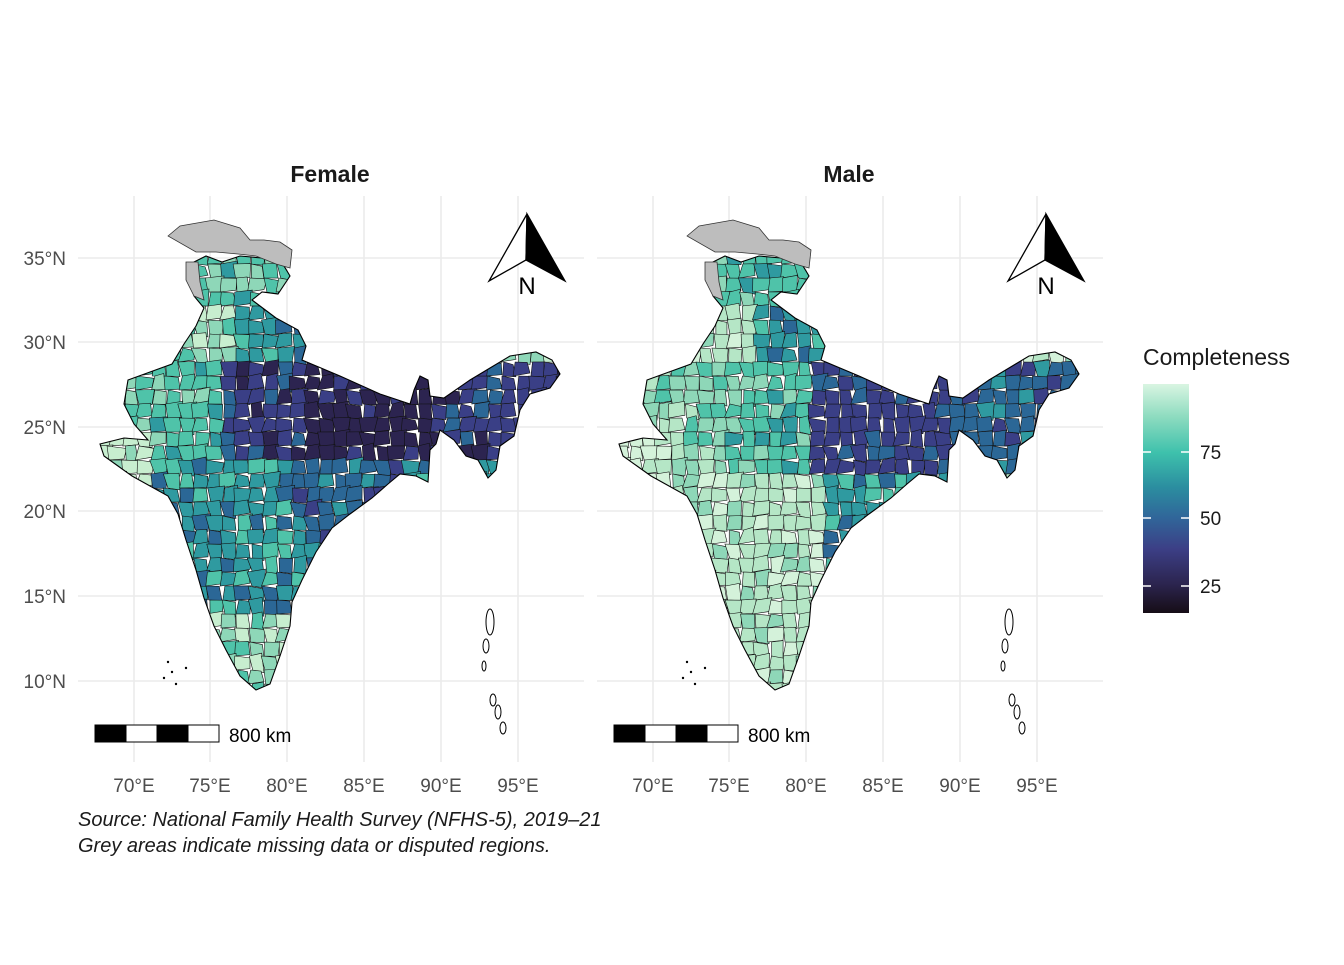  I want to click on north-label: N, so click(1045, 286).